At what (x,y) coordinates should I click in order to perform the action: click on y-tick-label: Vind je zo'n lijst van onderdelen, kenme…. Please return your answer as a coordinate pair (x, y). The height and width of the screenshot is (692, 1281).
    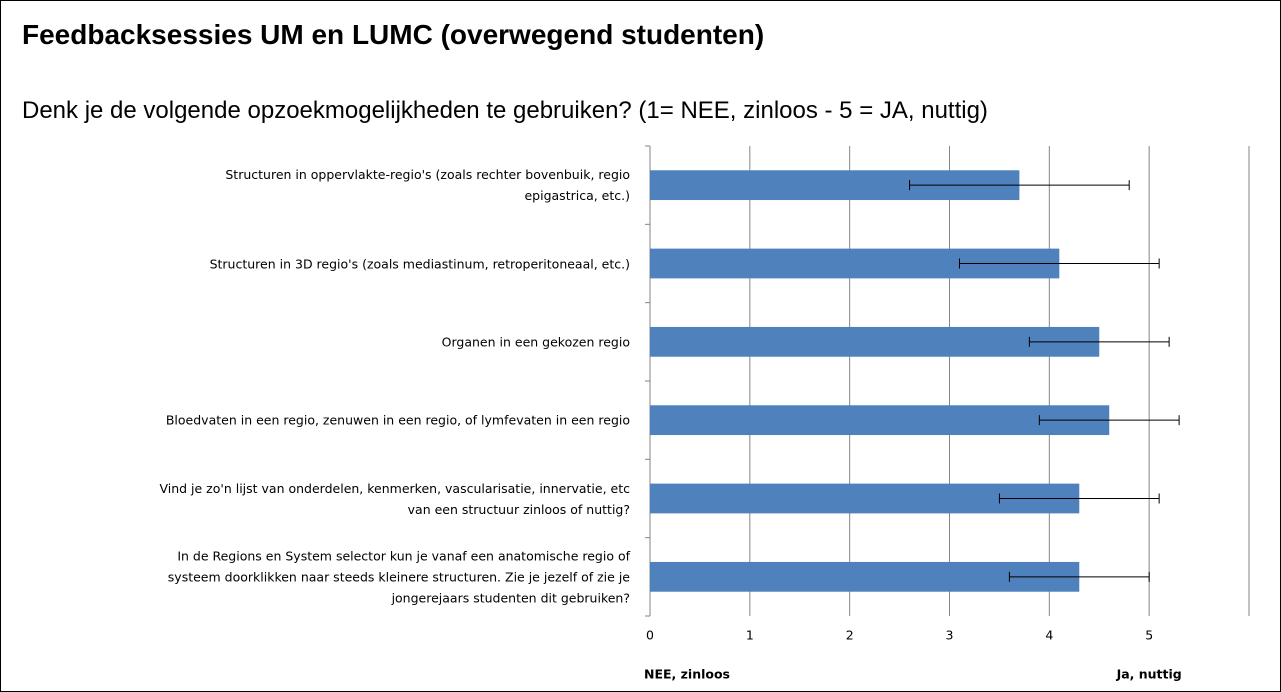
    Looking at the image, I should click on (394, 498).